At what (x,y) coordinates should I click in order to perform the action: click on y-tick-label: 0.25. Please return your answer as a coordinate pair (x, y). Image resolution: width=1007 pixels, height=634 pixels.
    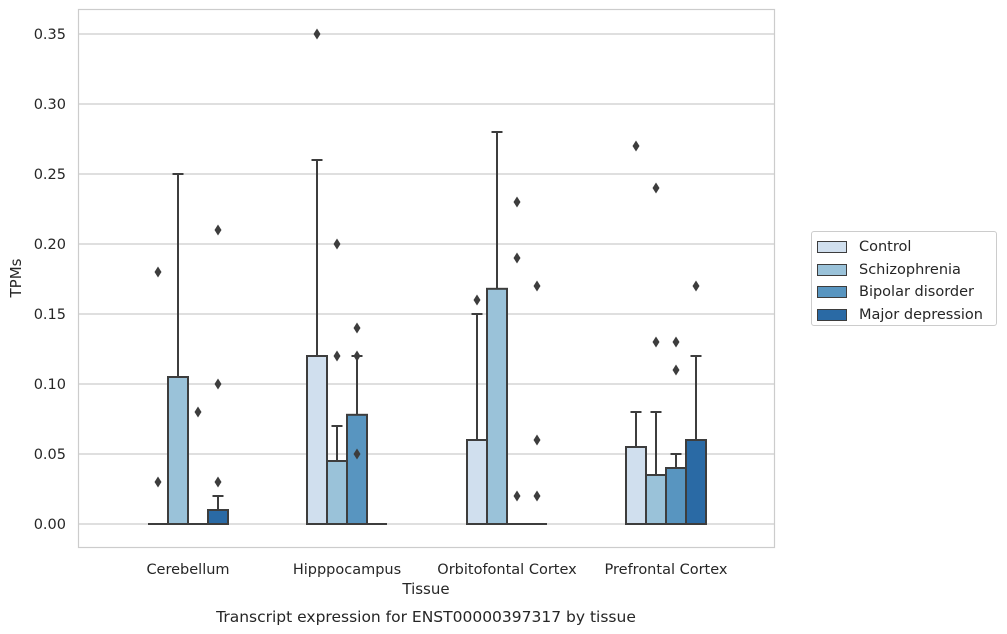
    Looking at the image, I should click on (50, 175).